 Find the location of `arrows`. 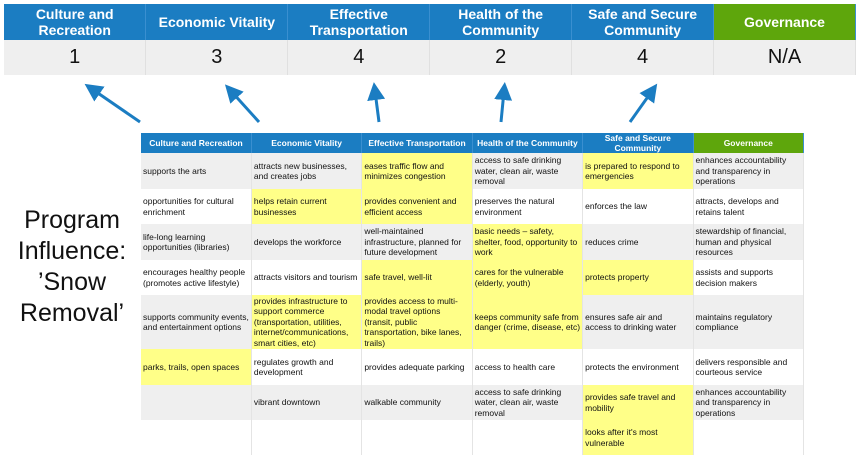

arrows is located at coordinates (371, 103).